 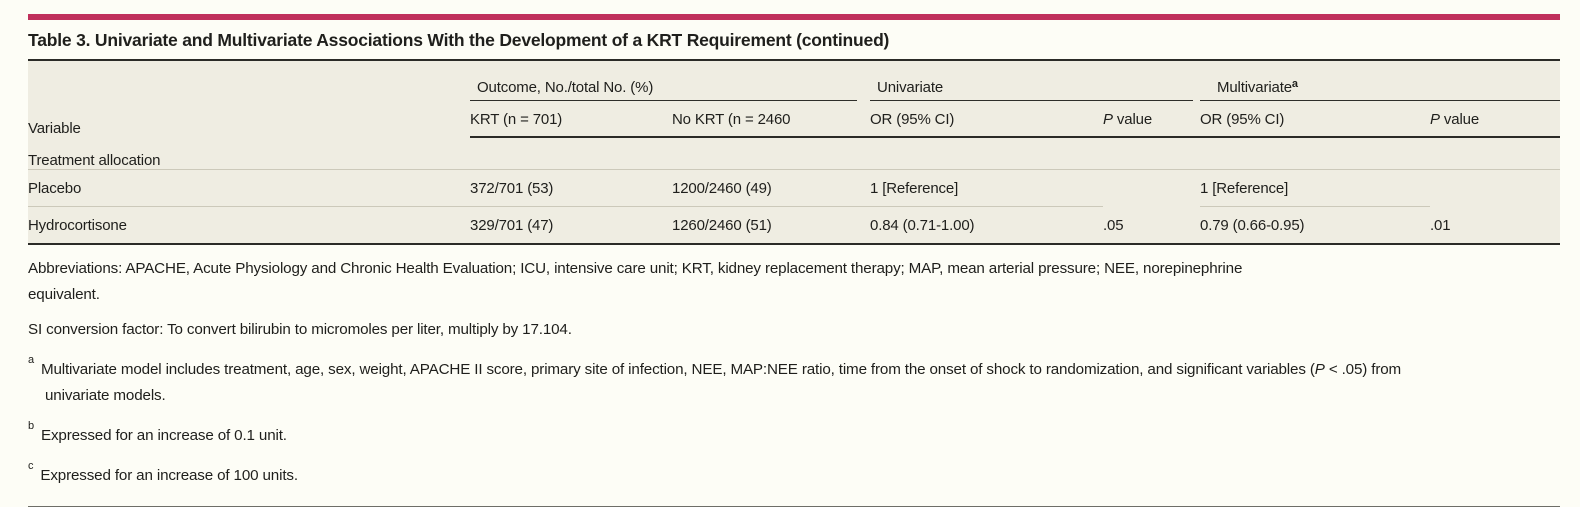 I want to click on placebo-or-univariate: 1 [Reference], so click(x=914, y=188).